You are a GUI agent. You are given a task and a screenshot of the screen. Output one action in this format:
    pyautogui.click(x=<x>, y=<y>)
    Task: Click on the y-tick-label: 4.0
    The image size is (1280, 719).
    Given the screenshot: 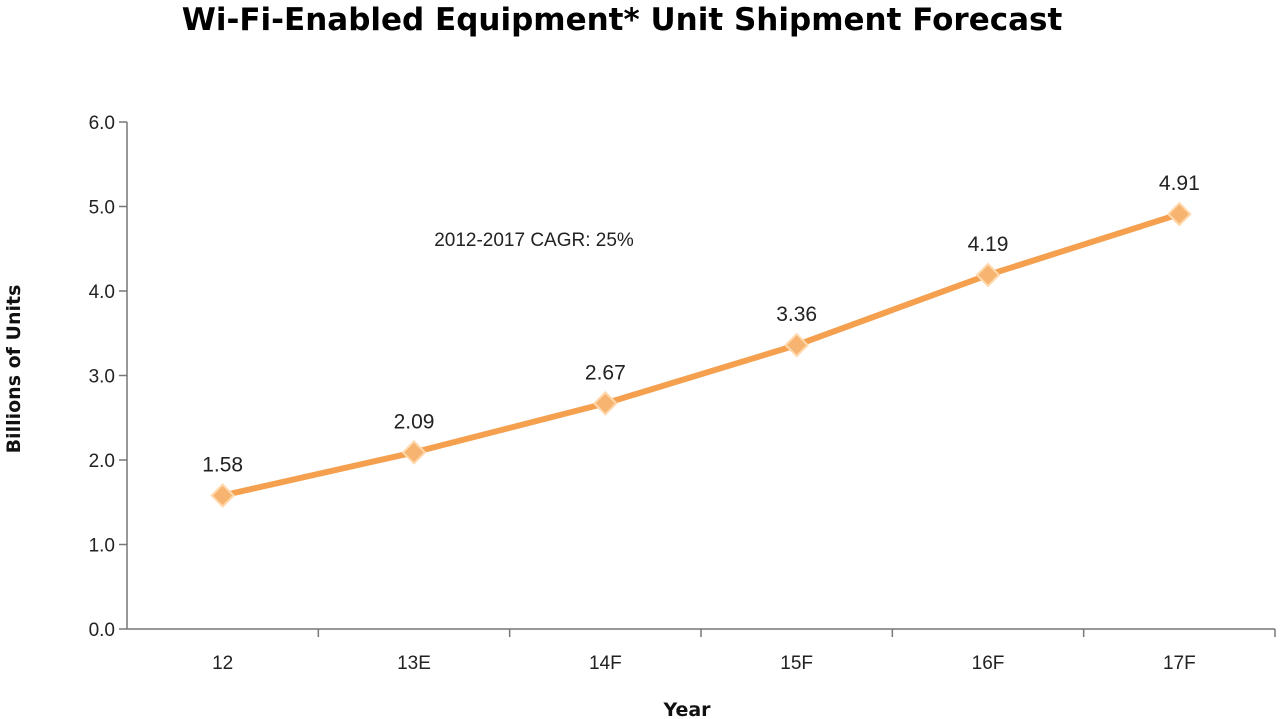 What is the action you would take?
    pyautogui.click(x=102, y=292)
    